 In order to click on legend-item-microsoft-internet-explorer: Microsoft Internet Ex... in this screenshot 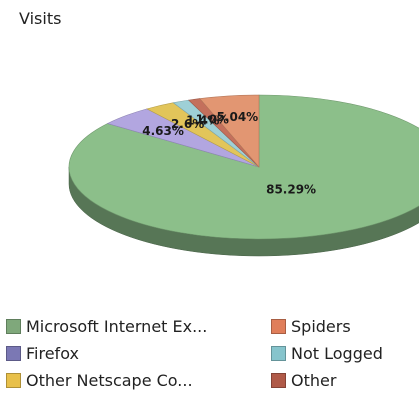, I will do `click(106, 326)`.